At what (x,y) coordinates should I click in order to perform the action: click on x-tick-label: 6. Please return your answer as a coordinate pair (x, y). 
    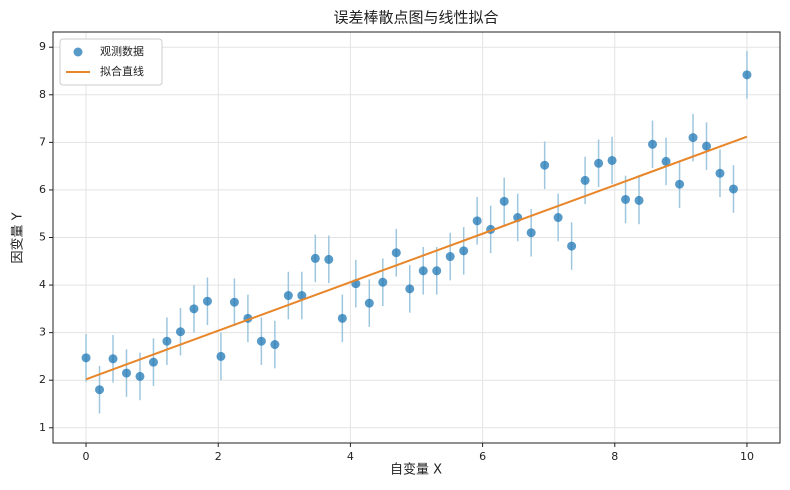
    Looking at the image, I should click on (482, 456).